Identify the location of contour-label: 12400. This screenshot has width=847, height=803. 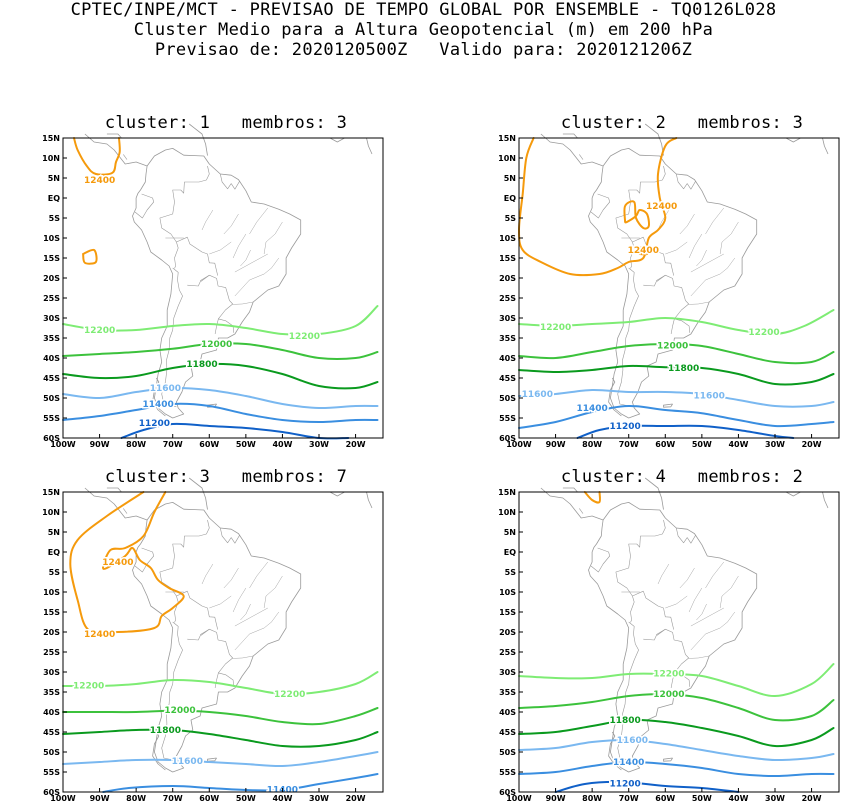
(661, 207).